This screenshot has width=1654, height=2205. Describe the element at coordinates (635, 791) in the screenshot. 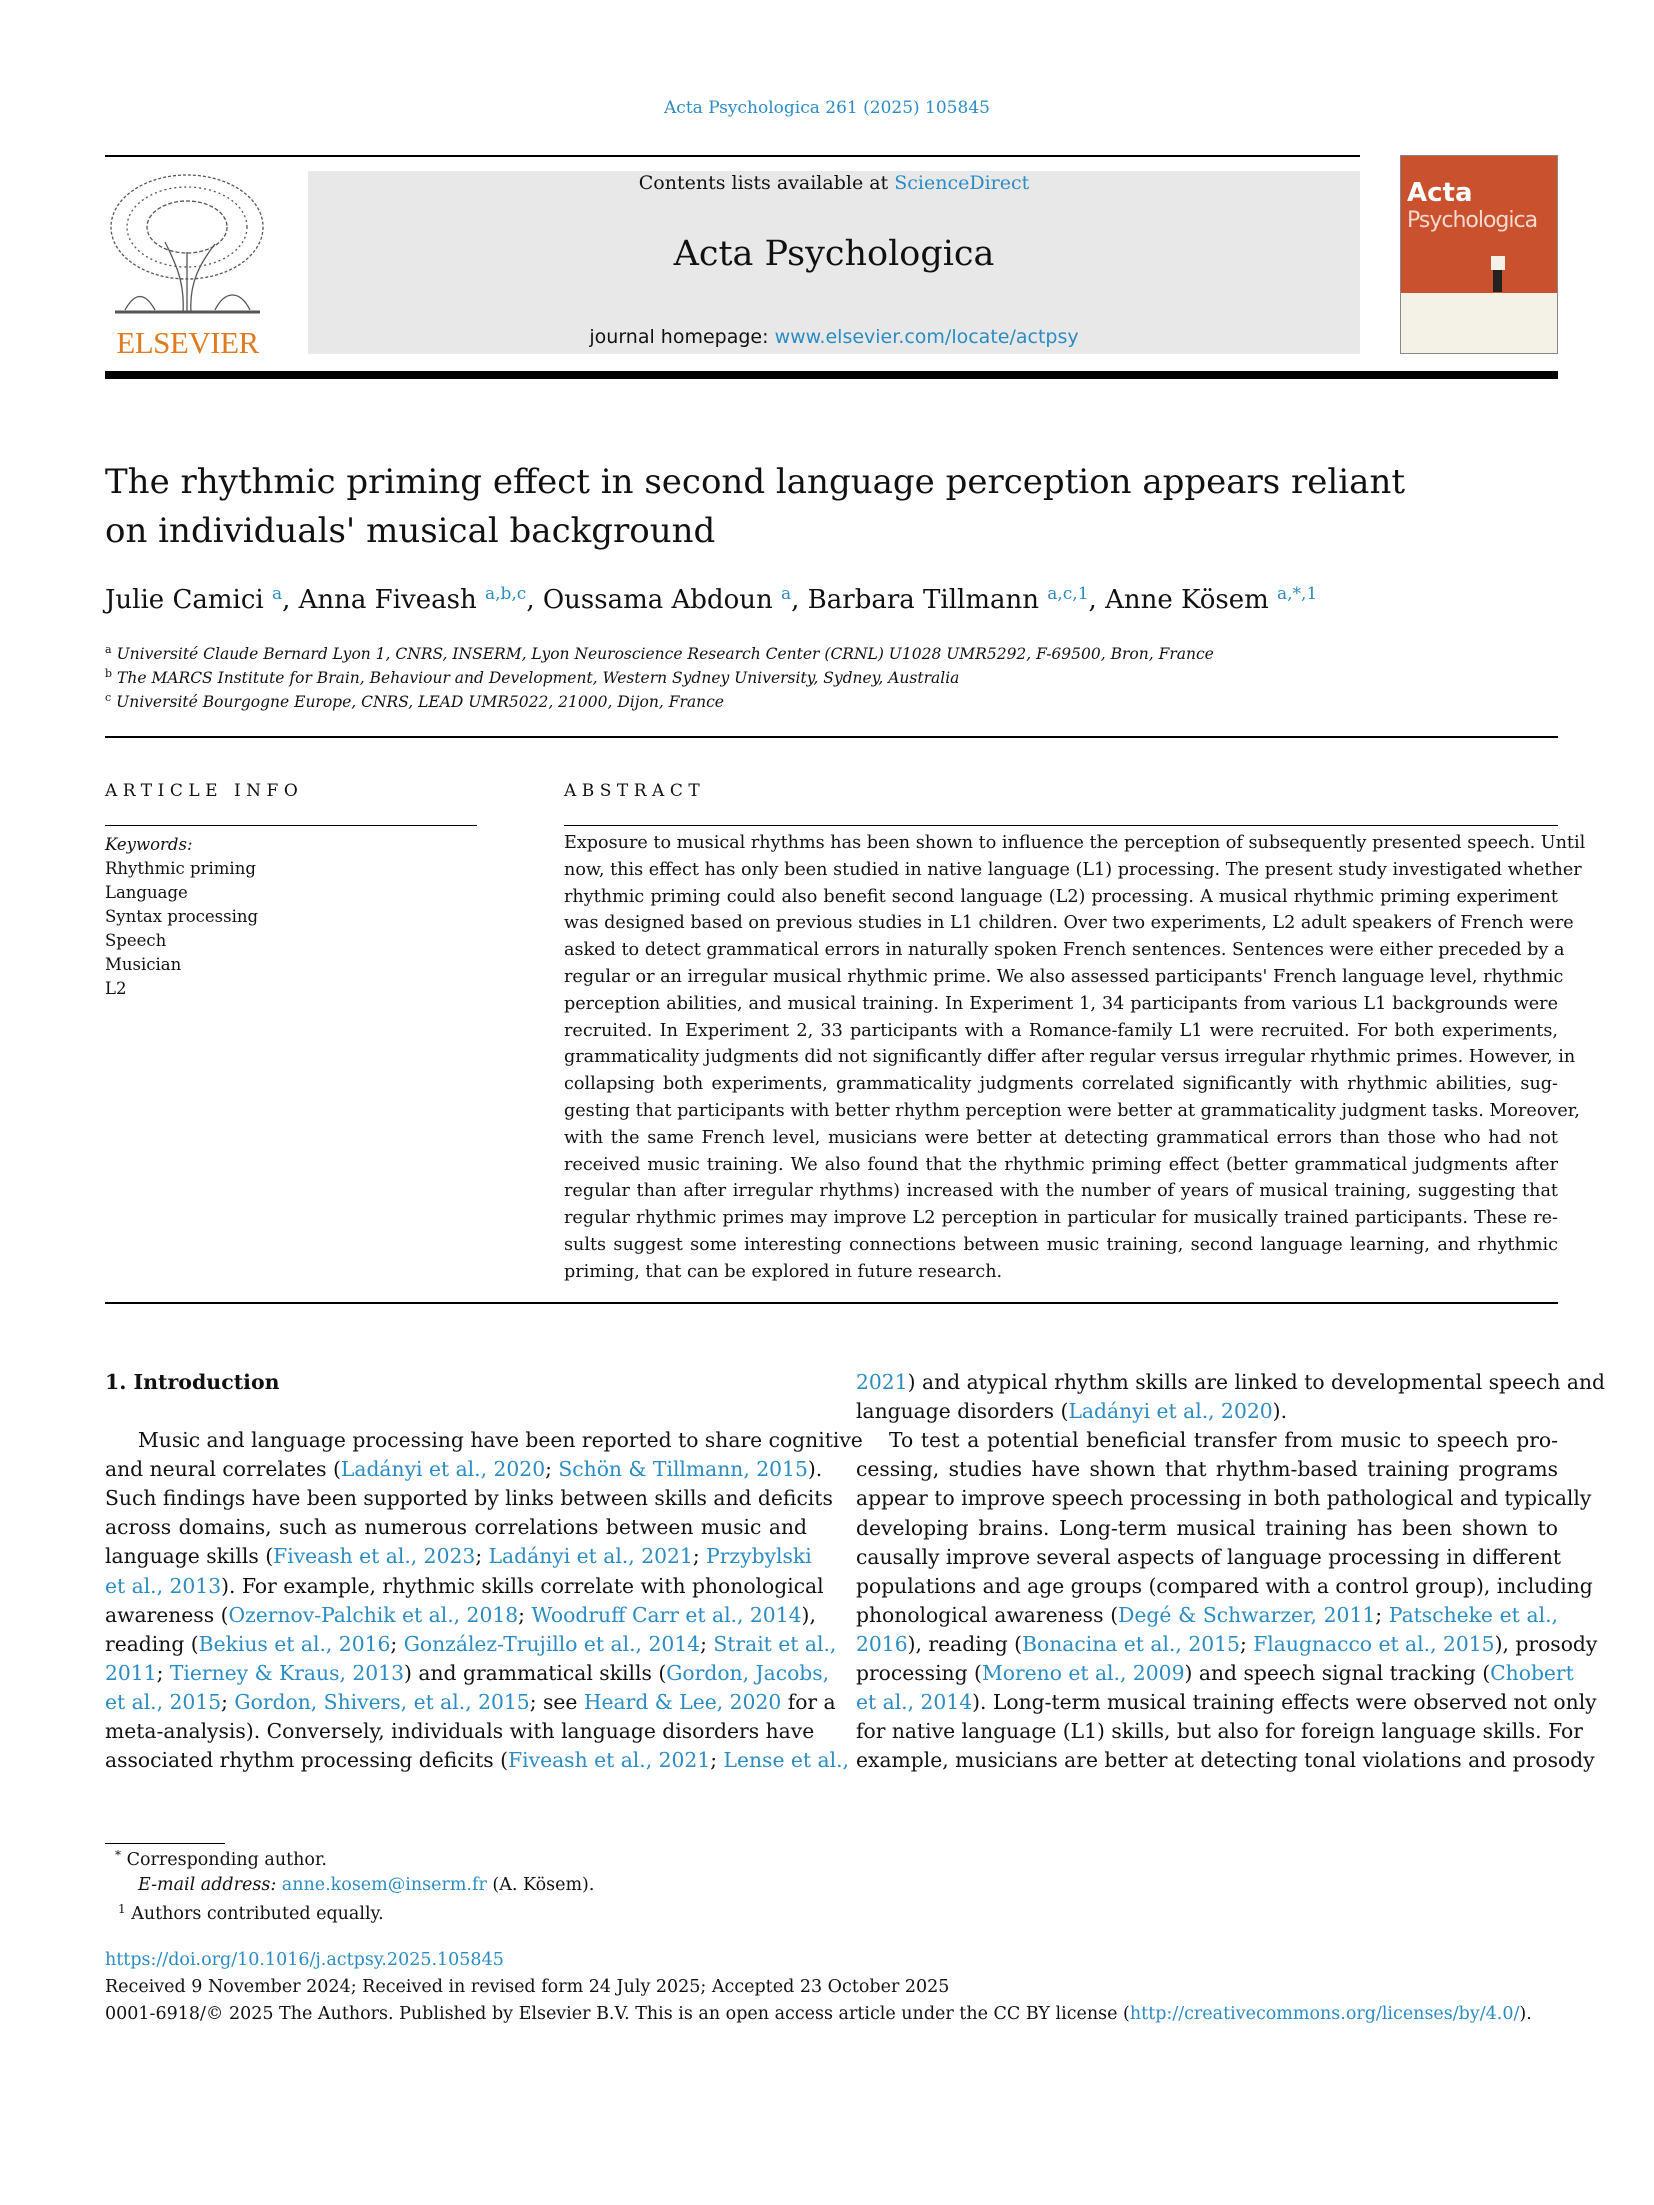

I see `abstract-heading: ABSTRACT` at that location.